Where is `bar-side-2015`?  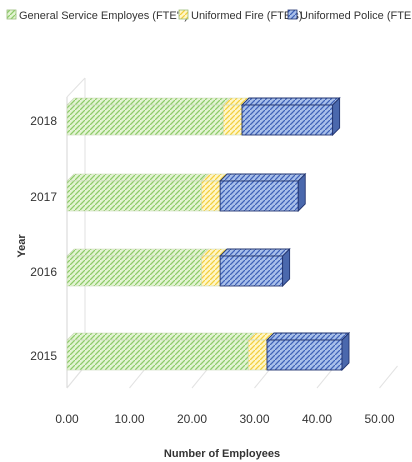 bar-side-2015 is located at coordinates (345, 351).